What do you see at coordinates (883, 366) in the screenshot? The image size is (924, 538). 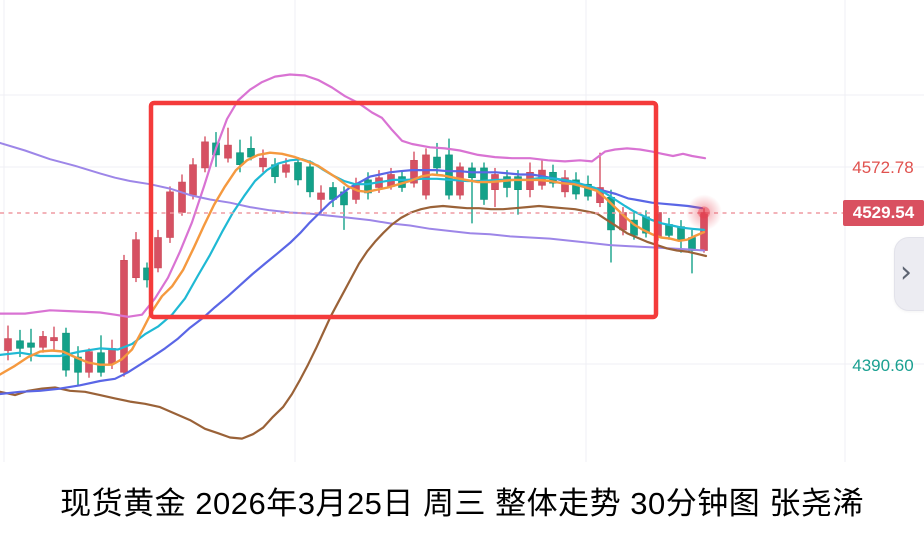 I see `price-label-low: 4390.60` at bounding box center [883, 366].